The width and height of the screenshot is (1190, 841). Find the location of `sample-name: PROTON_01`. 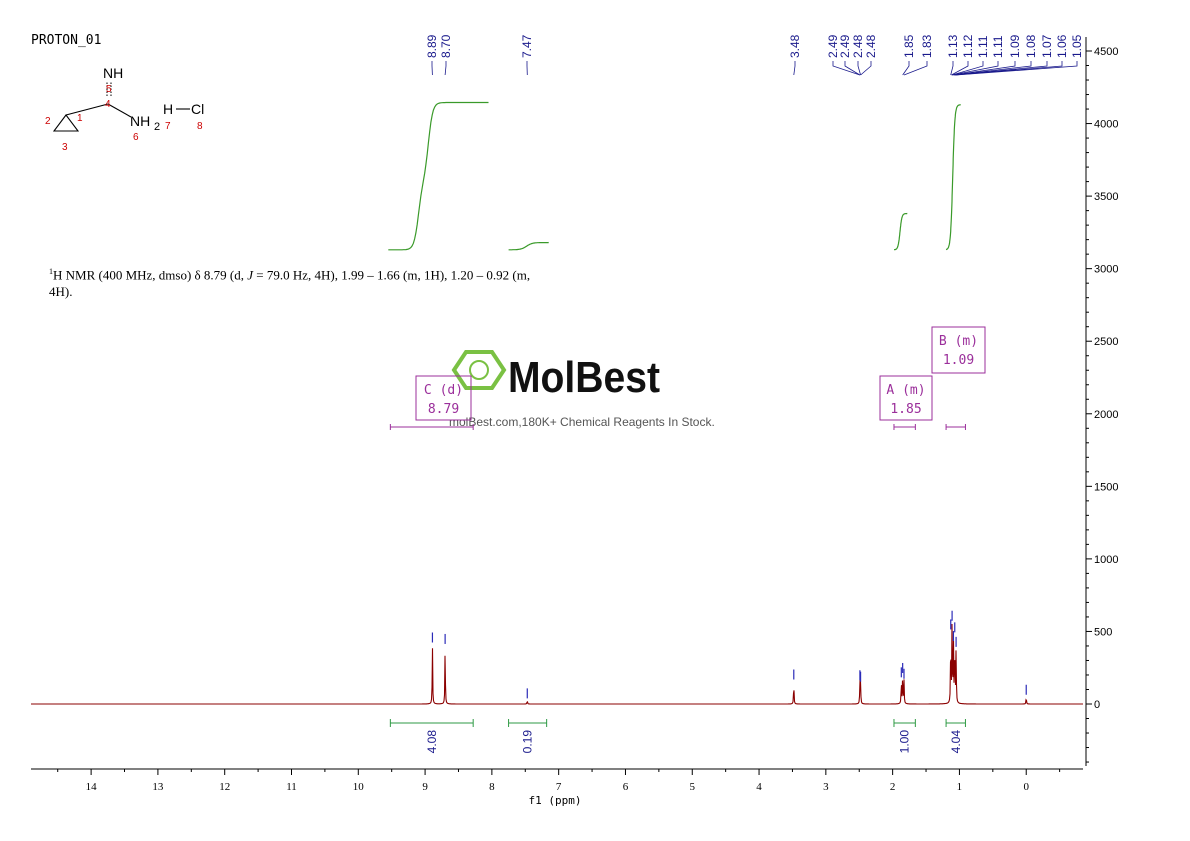

sample-name: PROTON_01 is located at coordinates (66, 40).